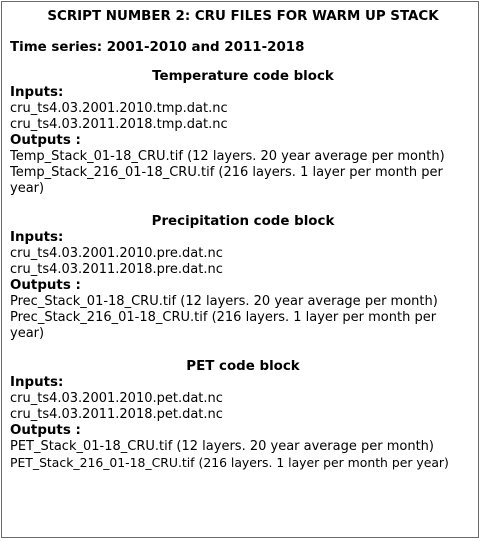 Image resolution: width=482 pixels, height=541 pixels. What do you see at coordinates (116, 414) in the screenshot?
I see `input-file: cru_ts4.03.2011.2018.pet.dat.nc` at bounding box center [116, 414].